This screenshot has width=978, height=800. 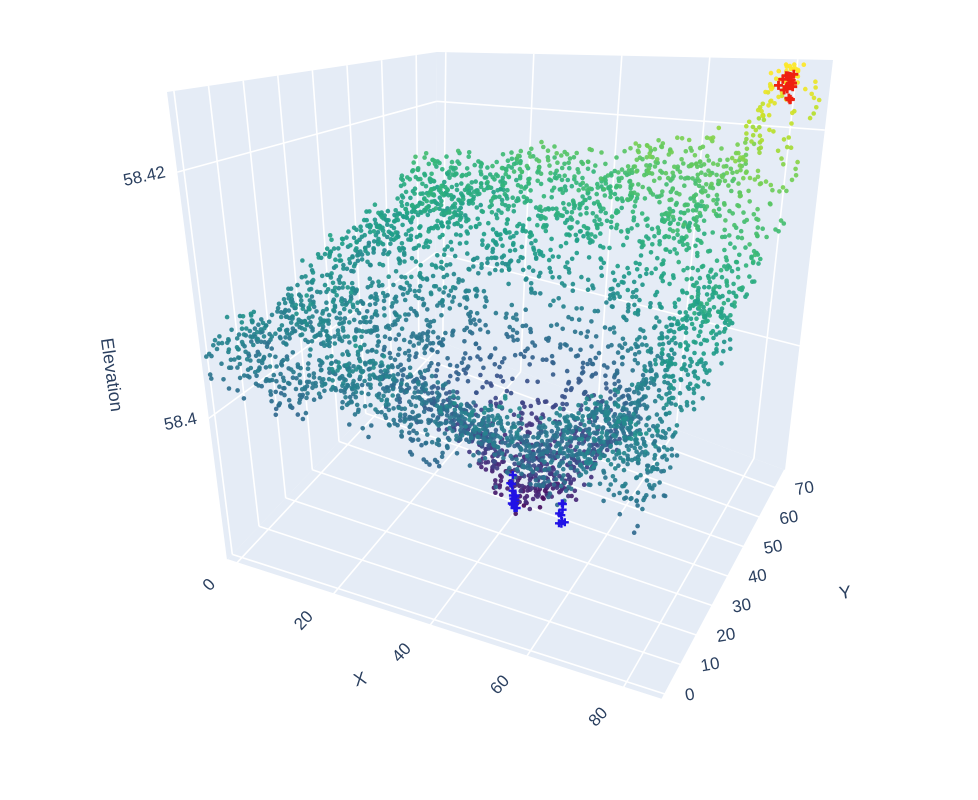 I want to click on y-tick-label: 20, so click(x=726, y=635).